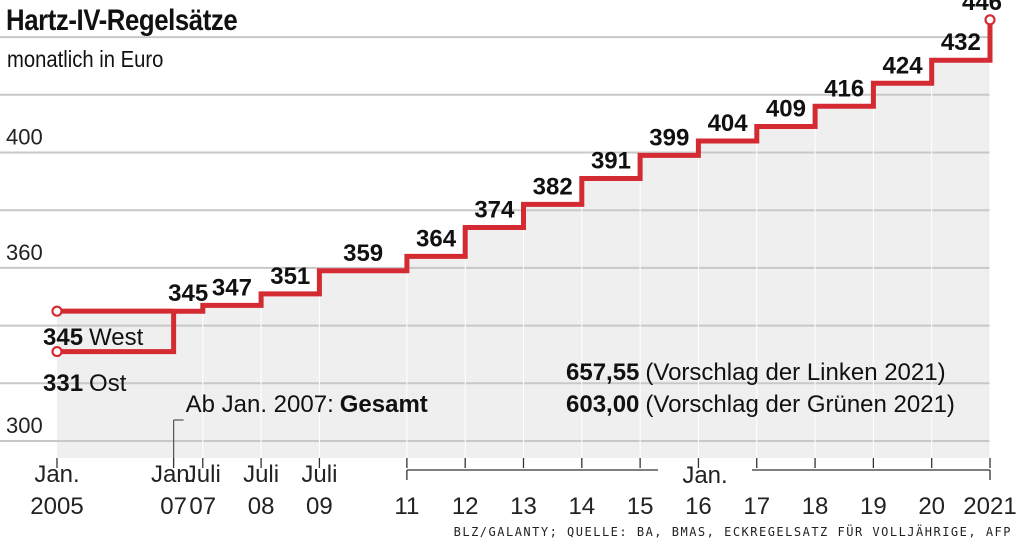  Describe the element at coordinates (795, 372) in the screenshot. I see `linke-label: (Vorschlag der Linken 2021)` at that location.